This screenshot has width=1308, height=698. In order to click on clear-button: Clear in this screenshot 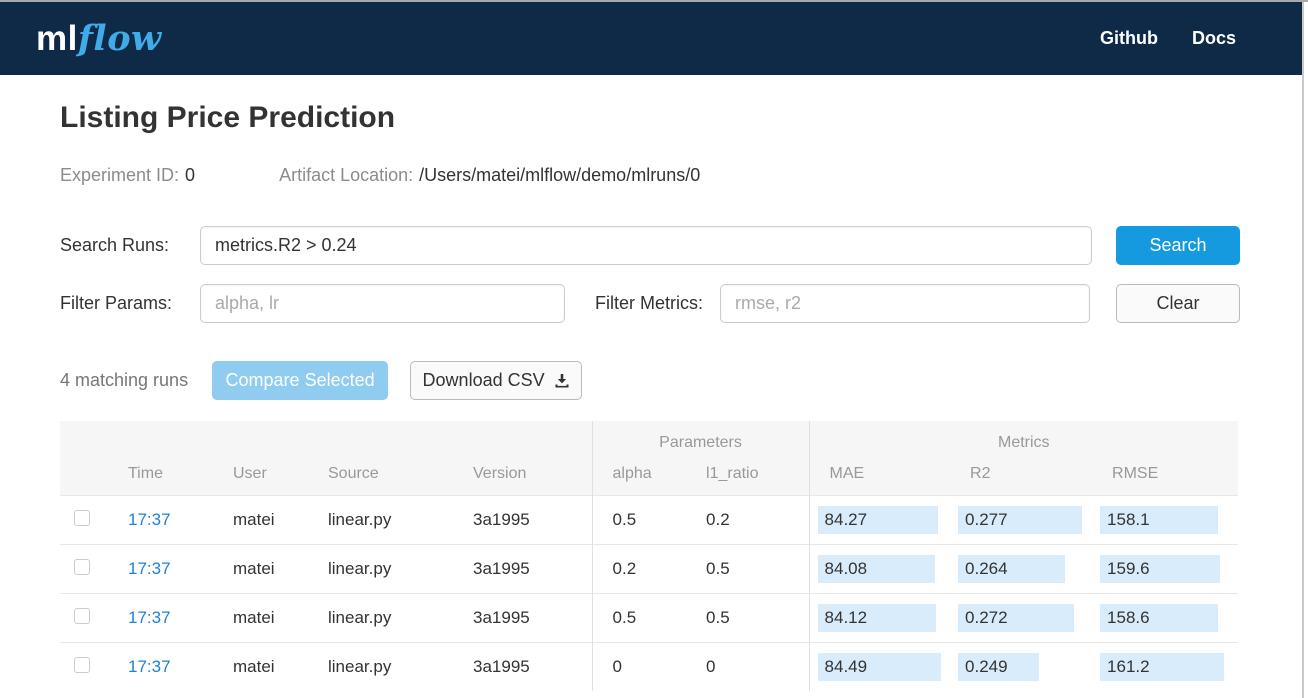, I will do `click(1178, 303)`.